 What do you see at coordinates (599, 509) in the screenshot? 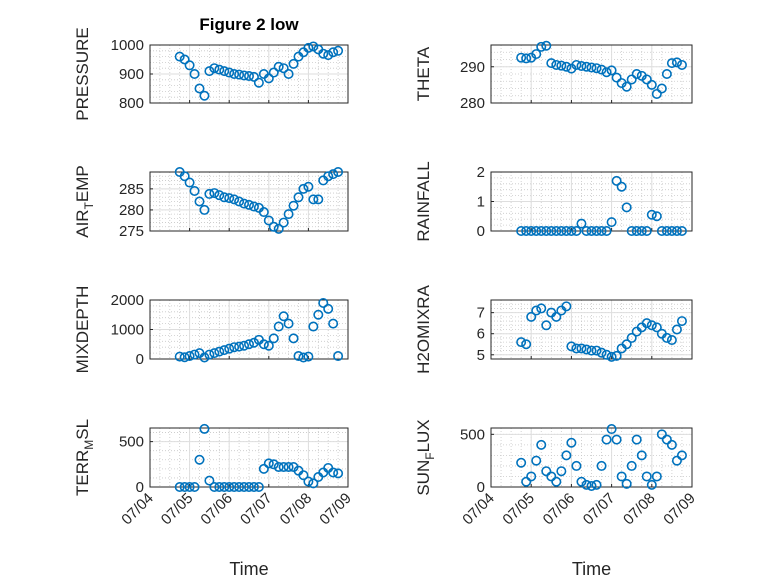
I see `x-tick-label: 07/07` at bounding box center [599, 509].